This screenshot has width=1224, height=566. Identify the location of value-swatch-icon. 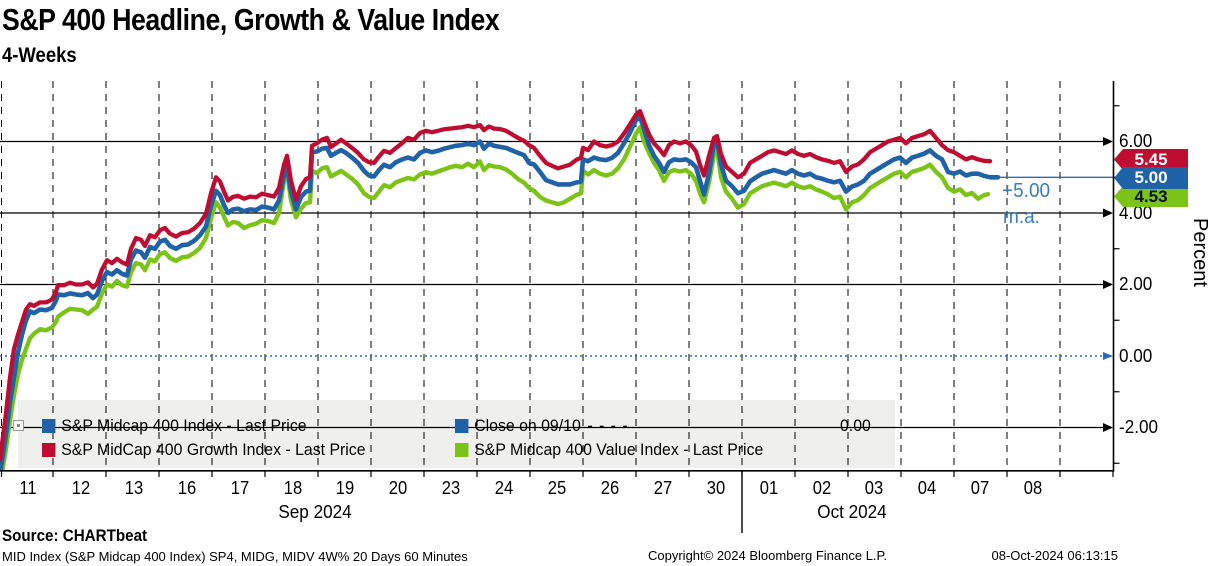
(462, 450).